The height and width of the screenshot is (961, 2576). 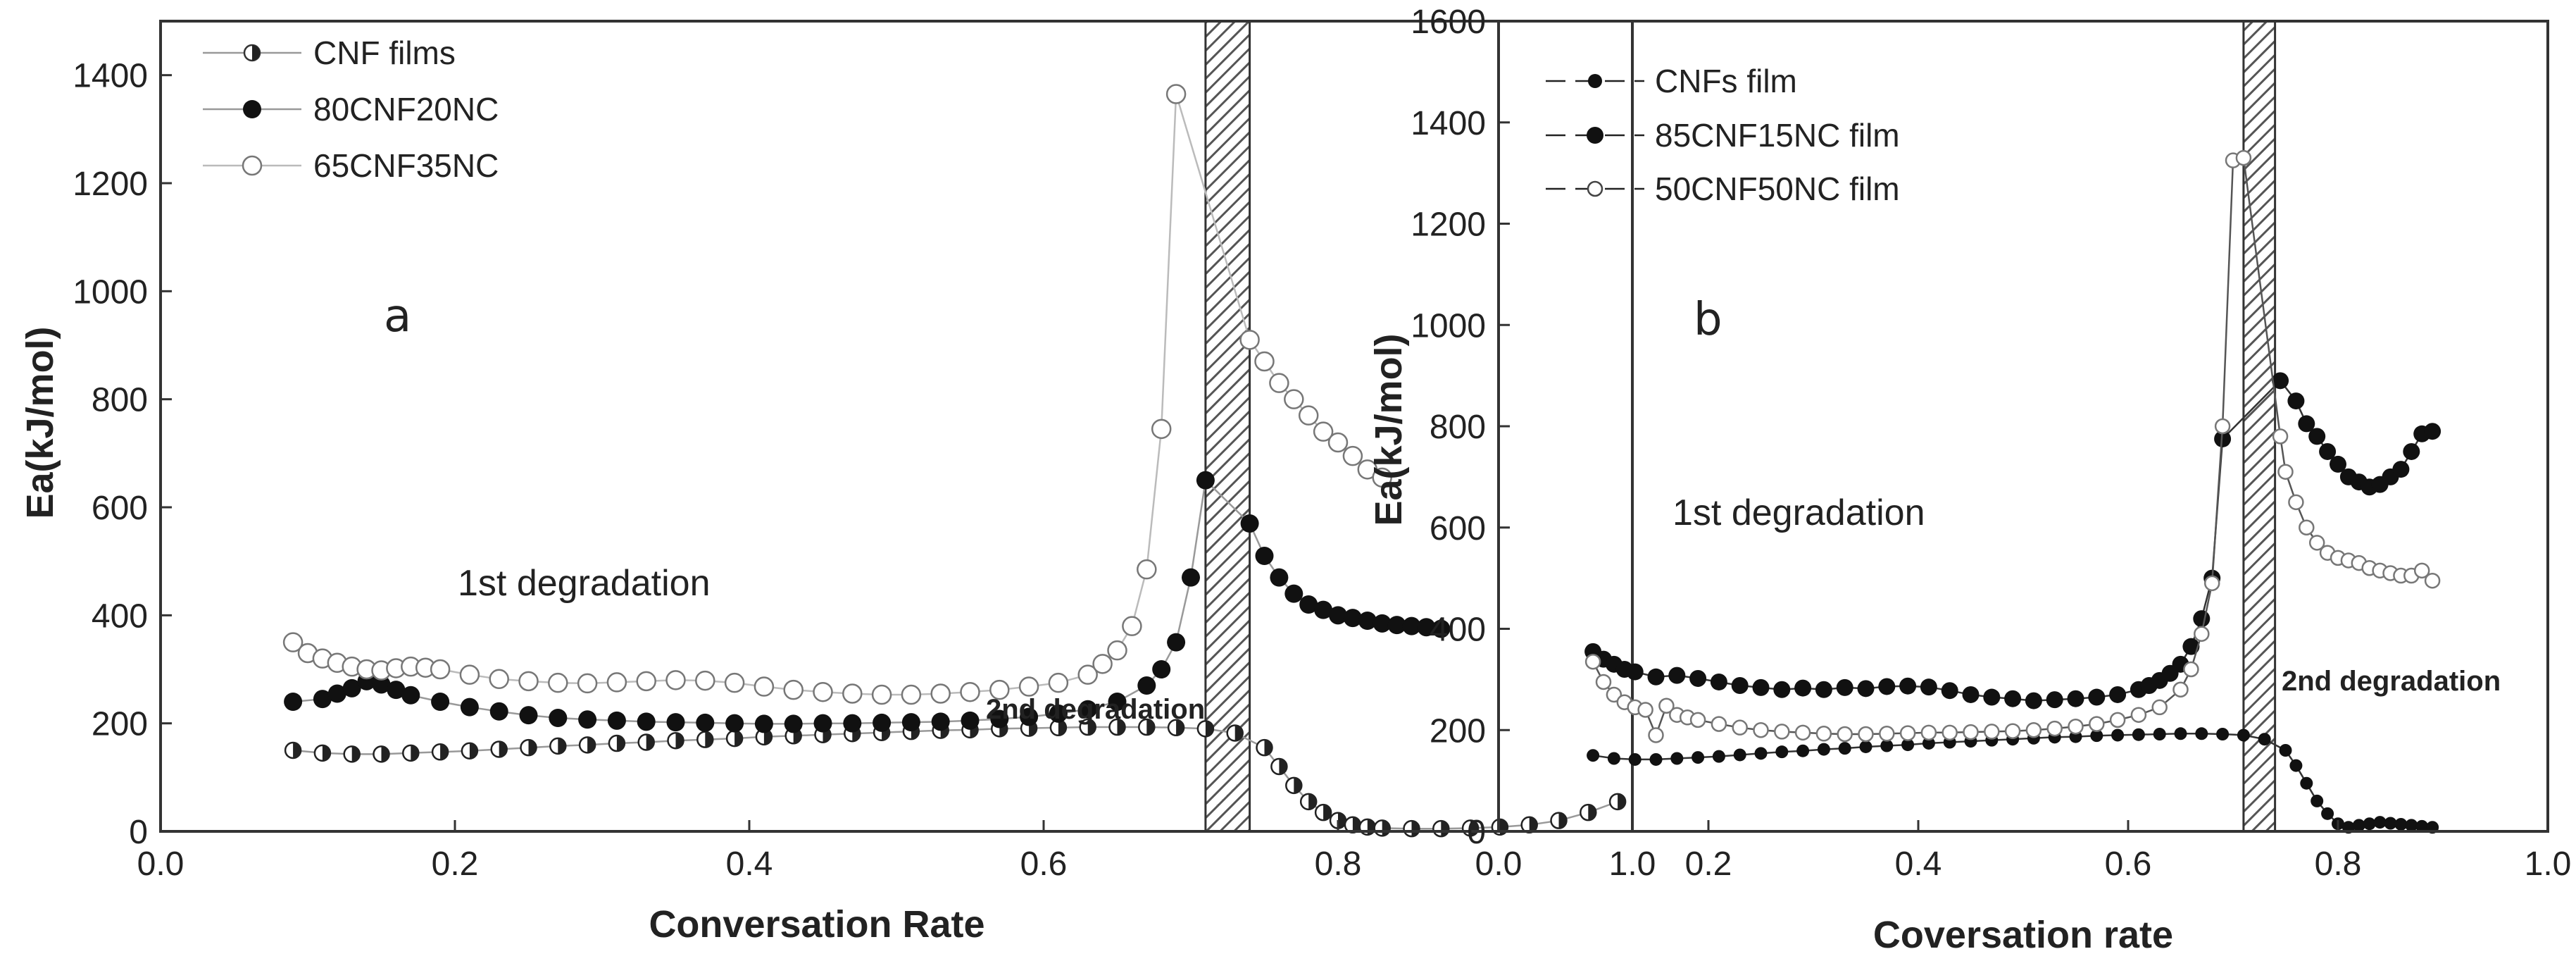 I want to click on legend-label: 65CNF35NC, so click(x=406, y=165).